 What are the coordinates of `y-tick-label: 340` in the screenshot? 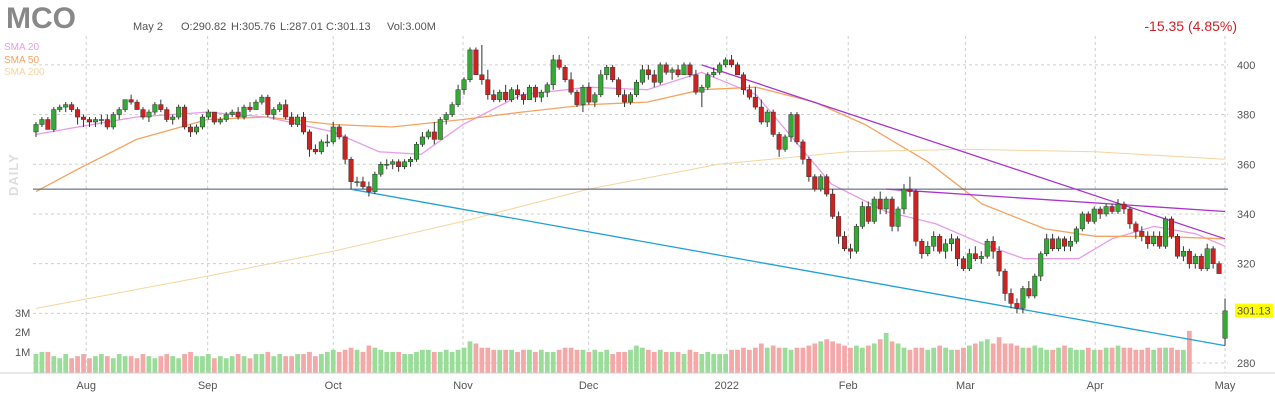 It's located at (1246, 215).